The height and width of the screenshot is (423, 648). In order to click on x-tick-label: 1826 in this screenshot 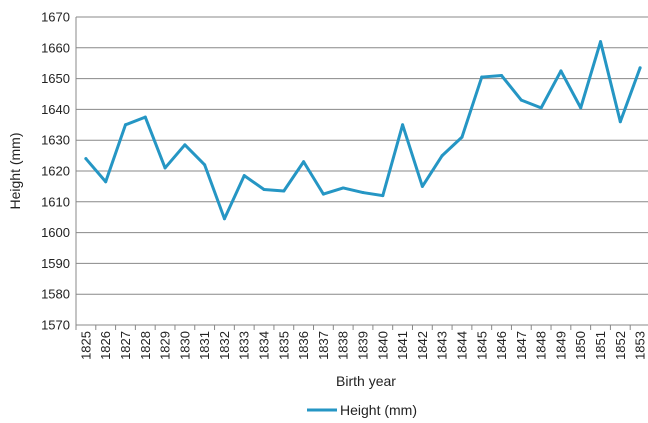, I will do `click(105, 345)`.